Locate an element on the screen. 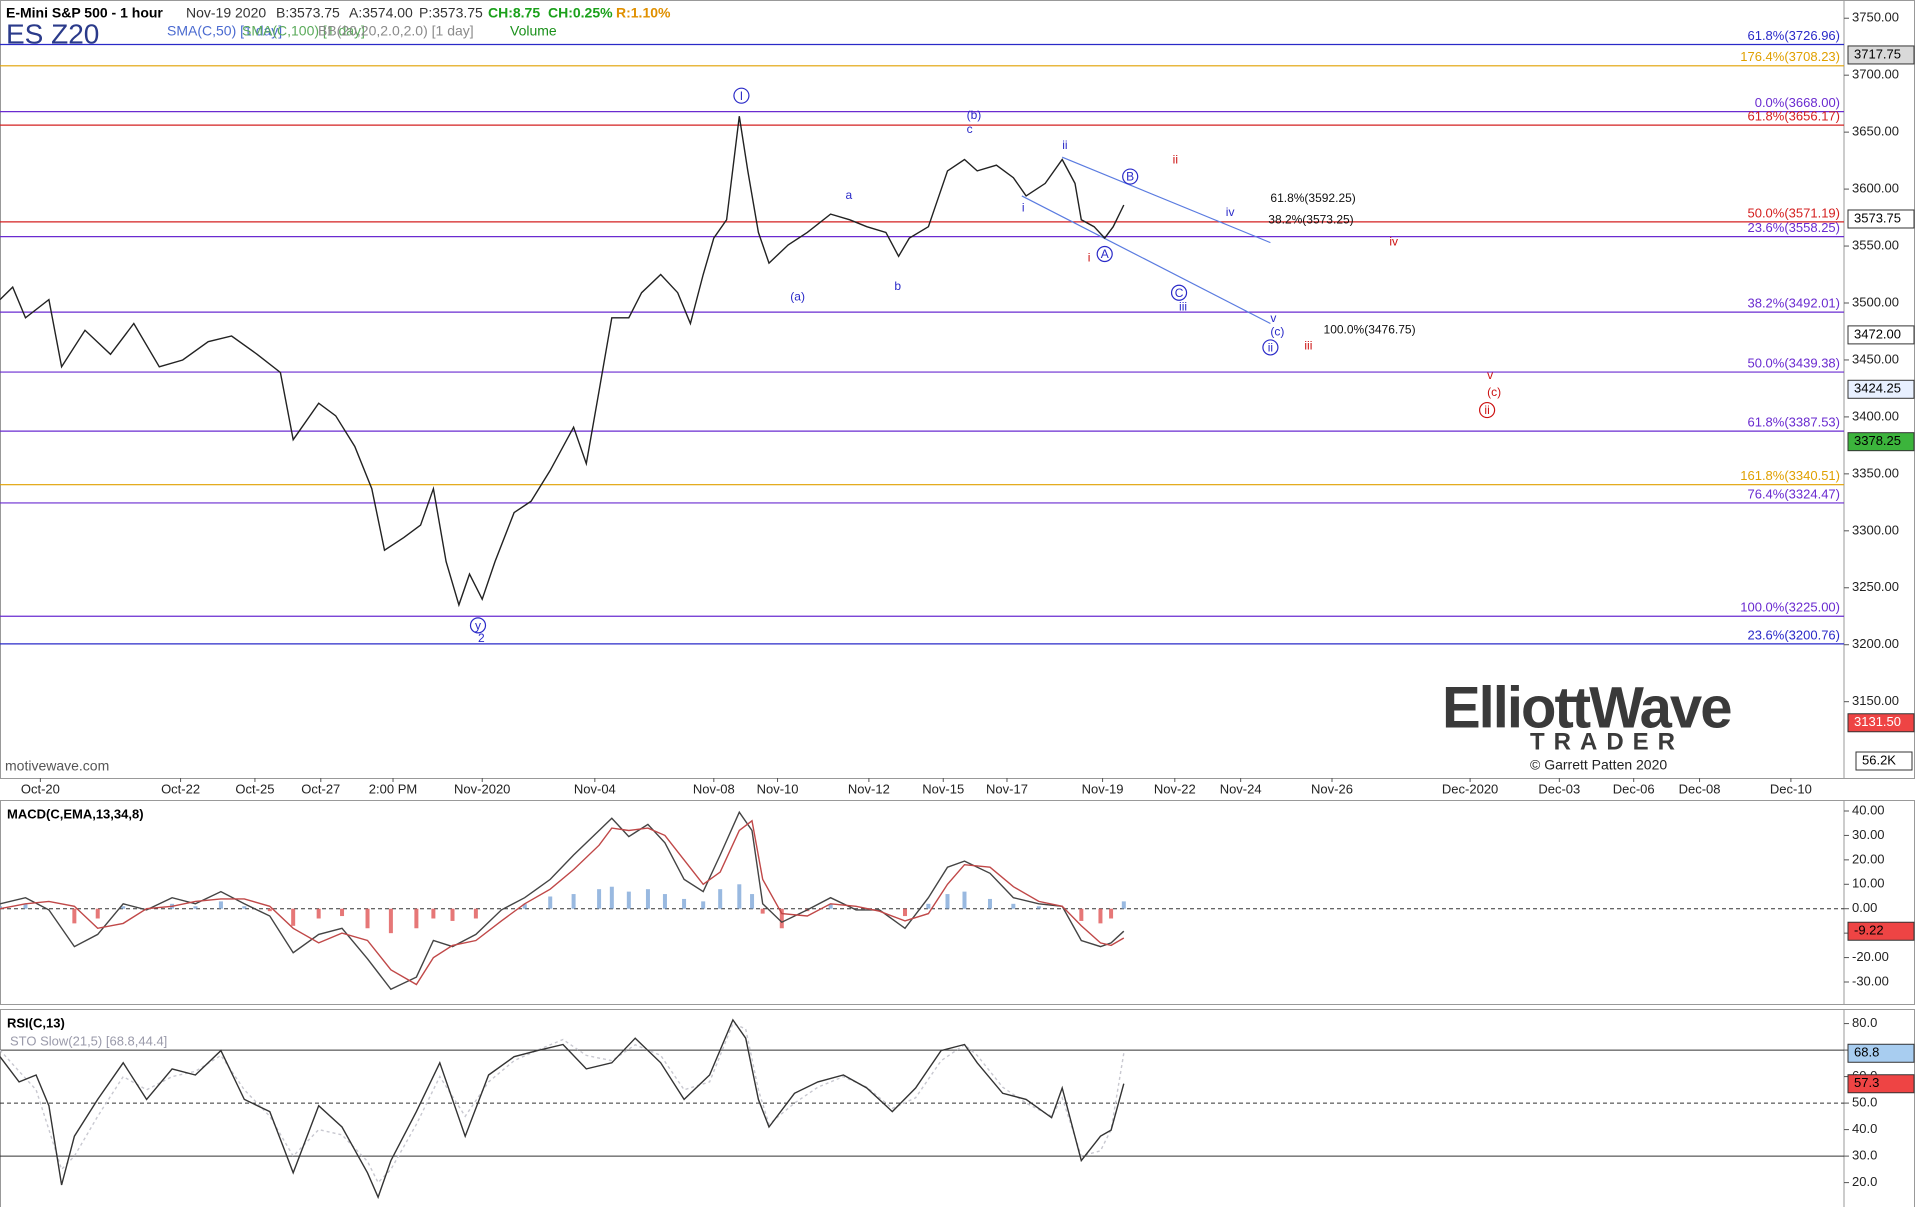  x-tick-label: Nov-10 is located at coordinates (778, 788).